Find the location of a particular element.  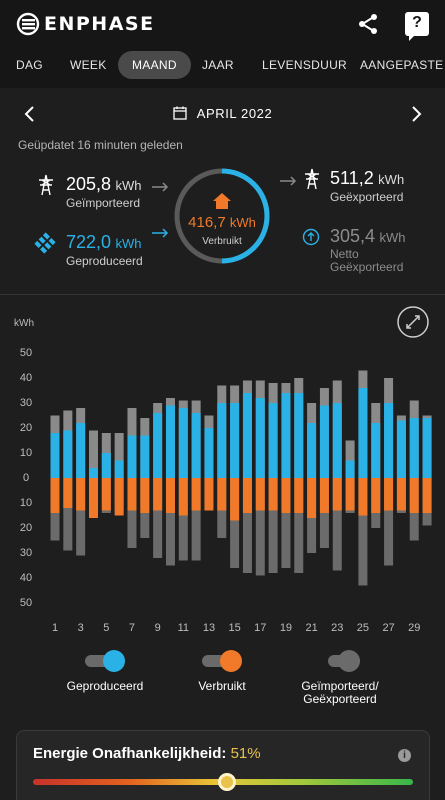

share-icon is located at coordinates (368, 24).